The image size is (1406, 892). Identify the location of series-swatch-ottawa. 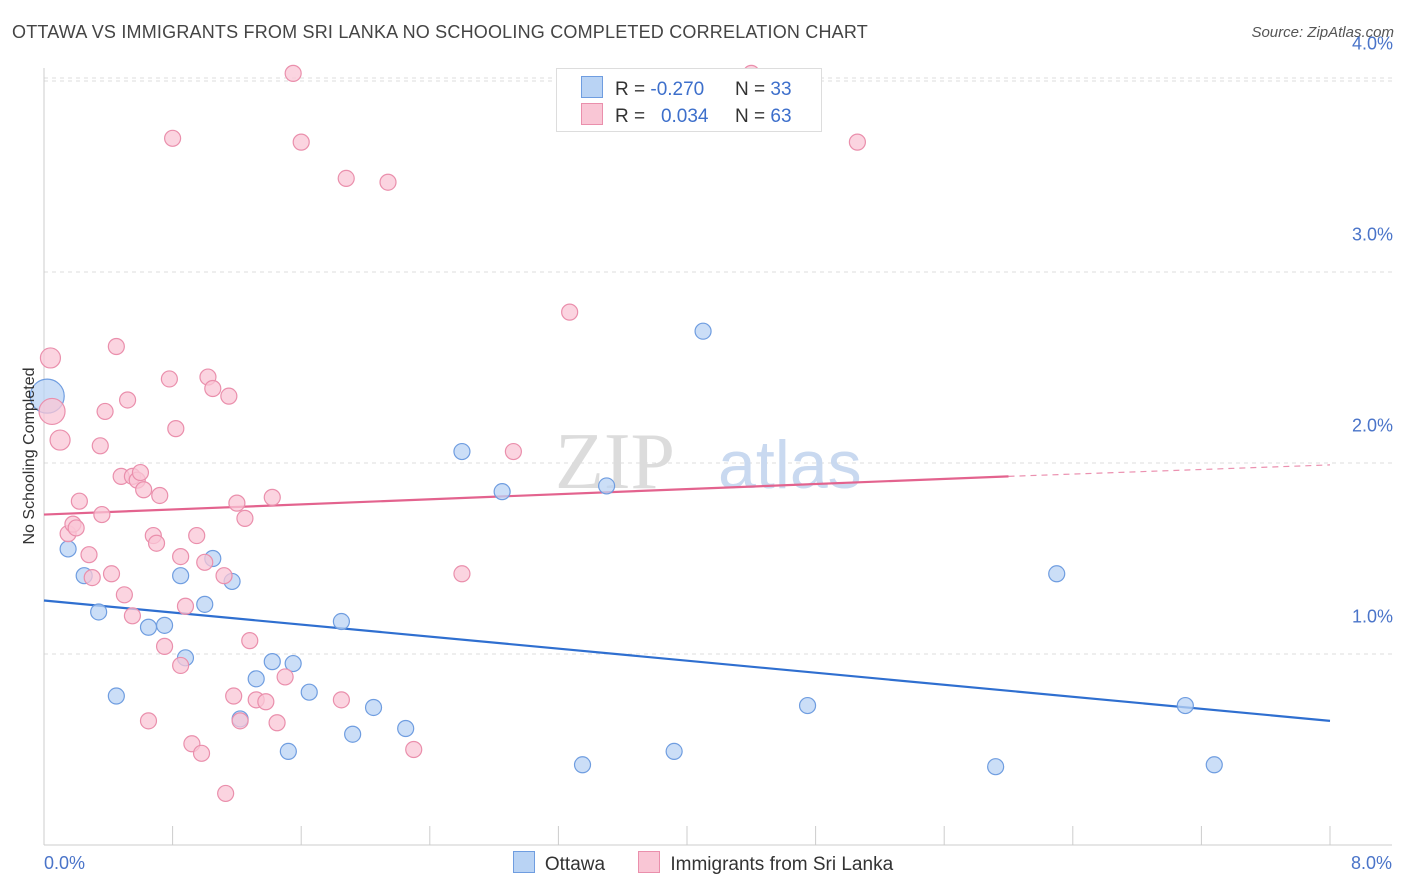
(523, 862).